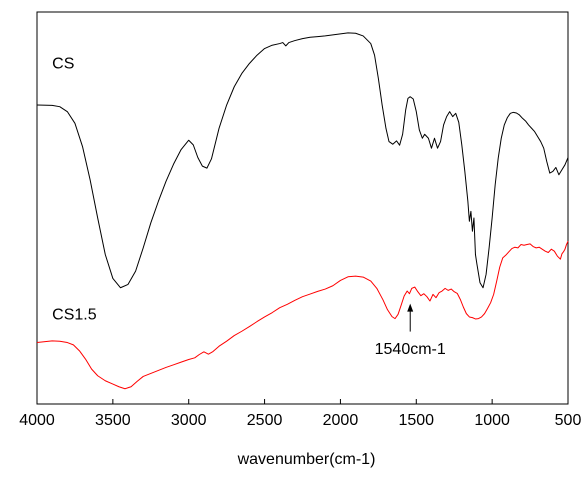 Image resolution: width=584 pixels, height=477 pixels. What do you see at coordinates (300, 414) in the screenshot?
I see `x-axis: 4000 3500 3000 2500 2000 1500 1000 500` at bounding box center [300, 414].